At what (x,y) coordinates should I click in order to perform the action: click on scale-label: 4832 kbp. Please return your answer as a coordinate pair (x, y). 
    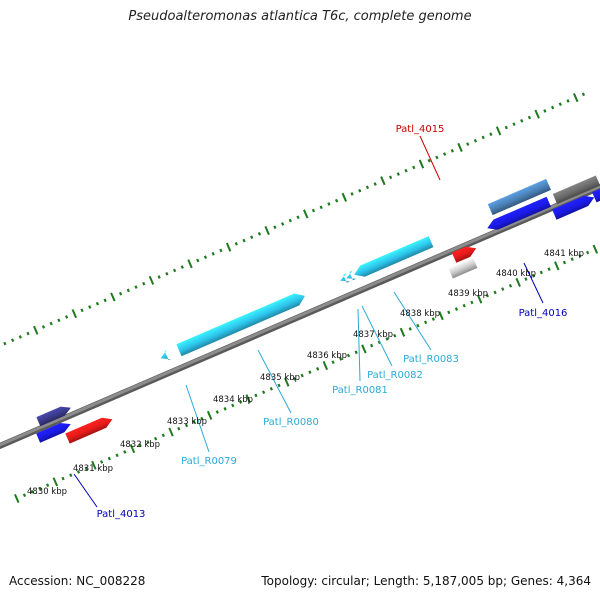
    Looking at the image, I should click on (140, 445).